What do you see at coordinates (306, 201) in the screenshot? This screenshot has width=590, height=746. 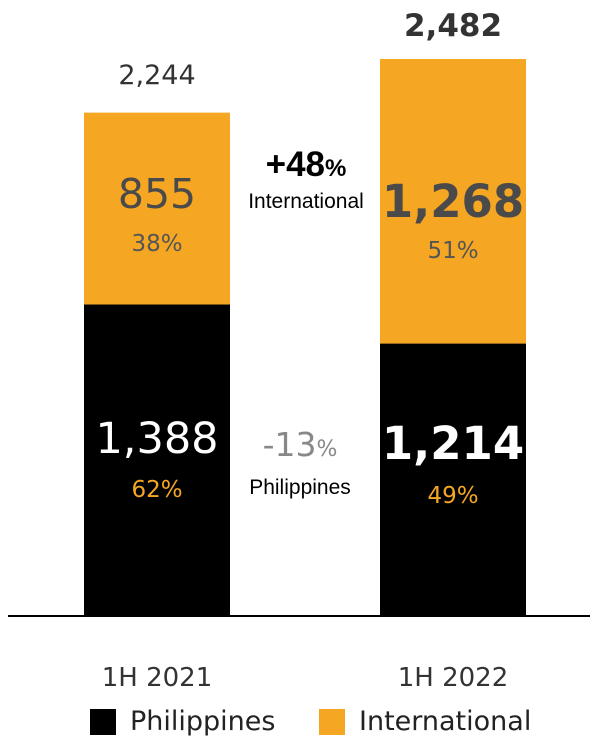 I see `annotation-international-label: International` at bounding box center [306, 201].